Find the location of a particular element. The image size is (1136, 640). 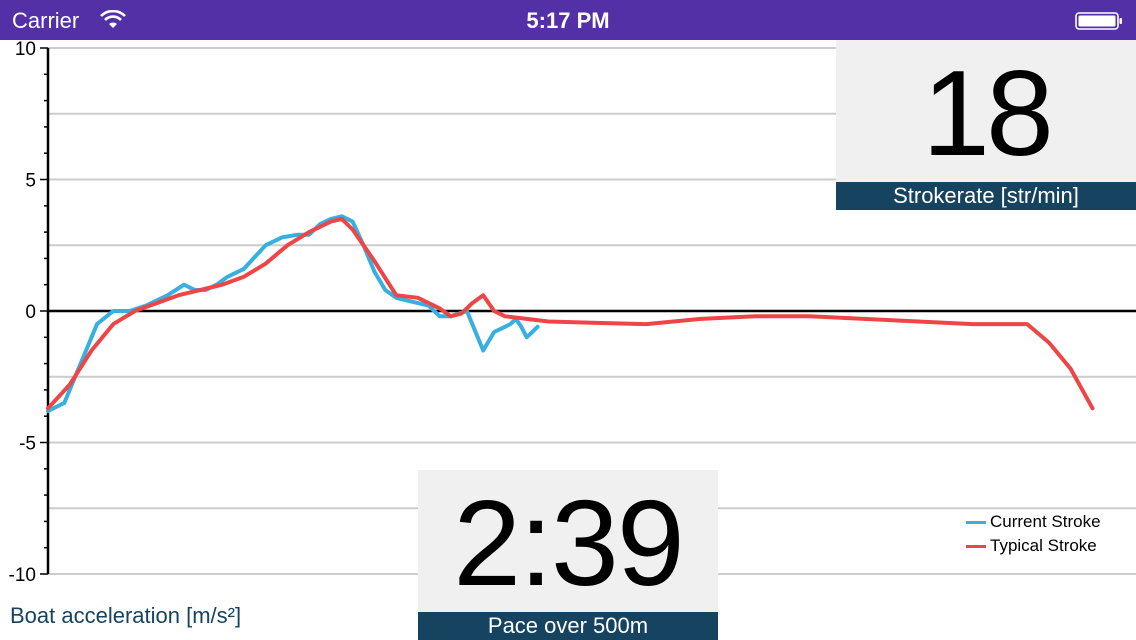

status-time: 5:17 PM is located at coordinates (568, 20).